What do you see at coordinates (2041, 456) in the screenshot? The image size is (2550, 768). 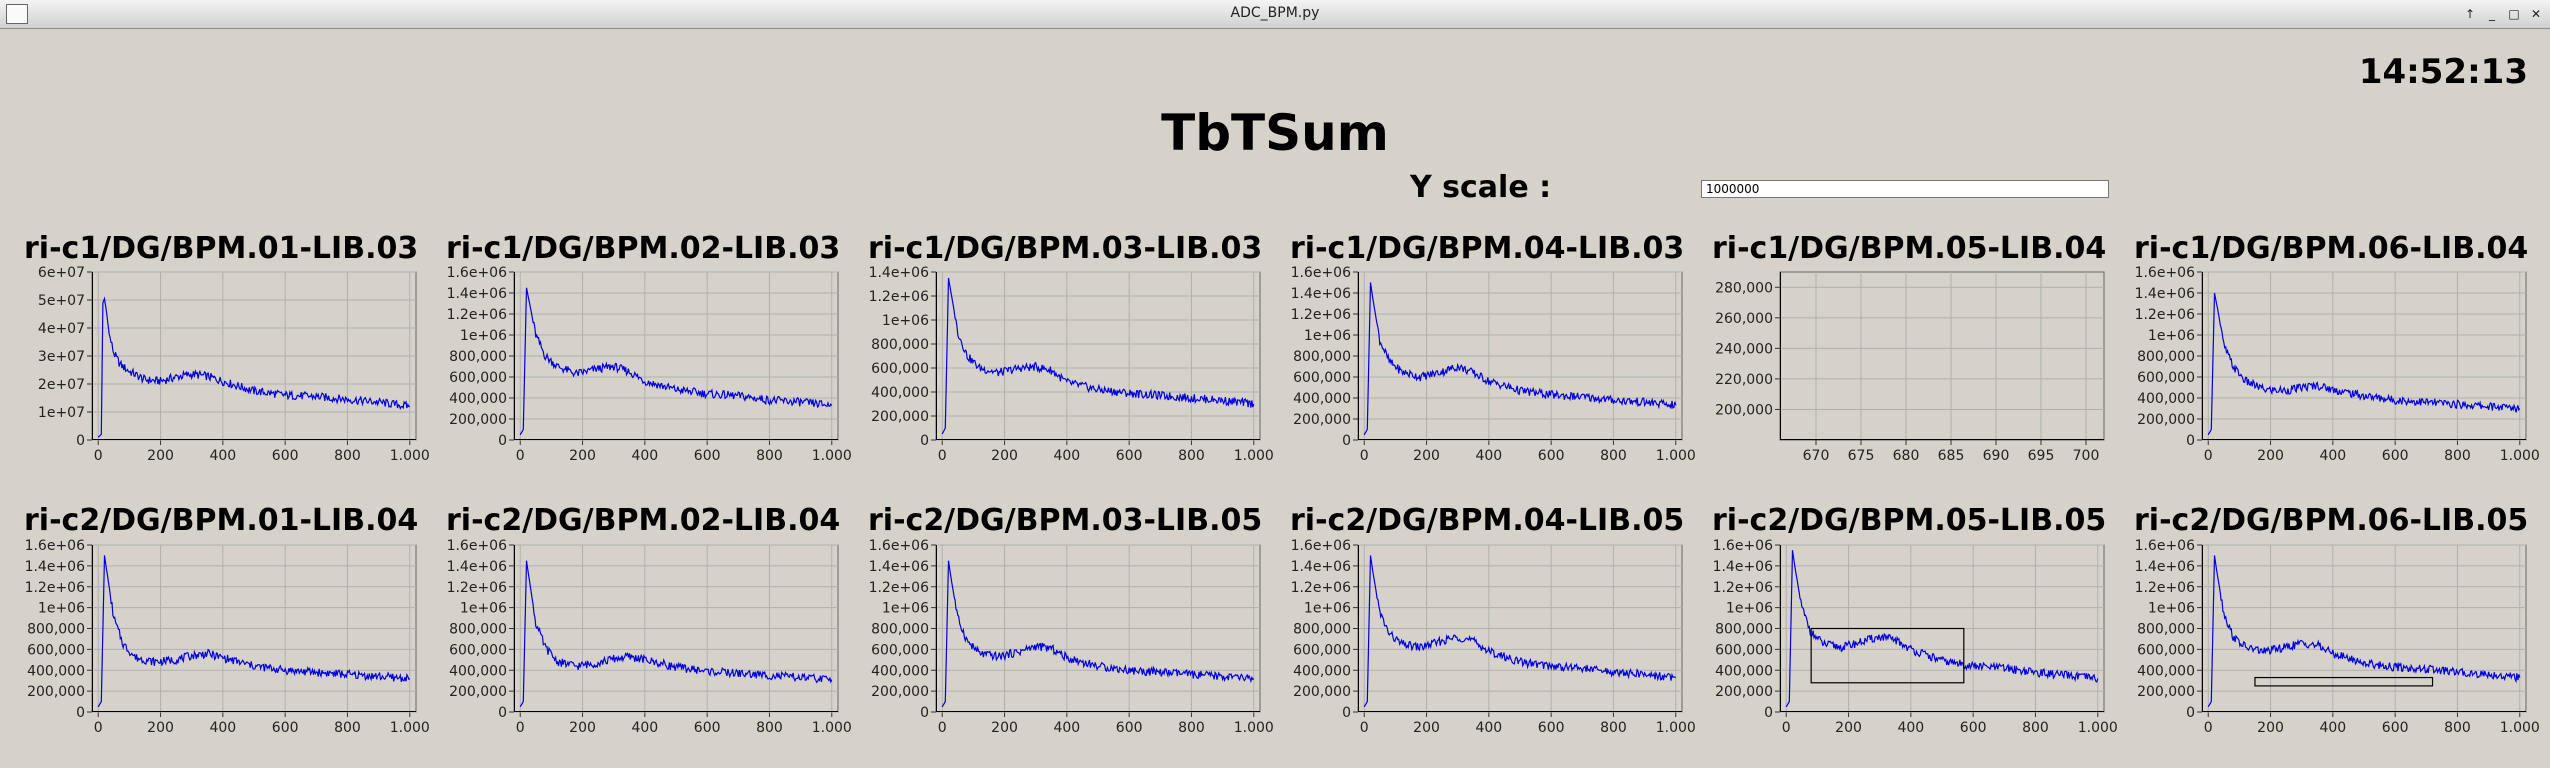 I see `x-tick-label: 695` at bounding box center [2041, 456].